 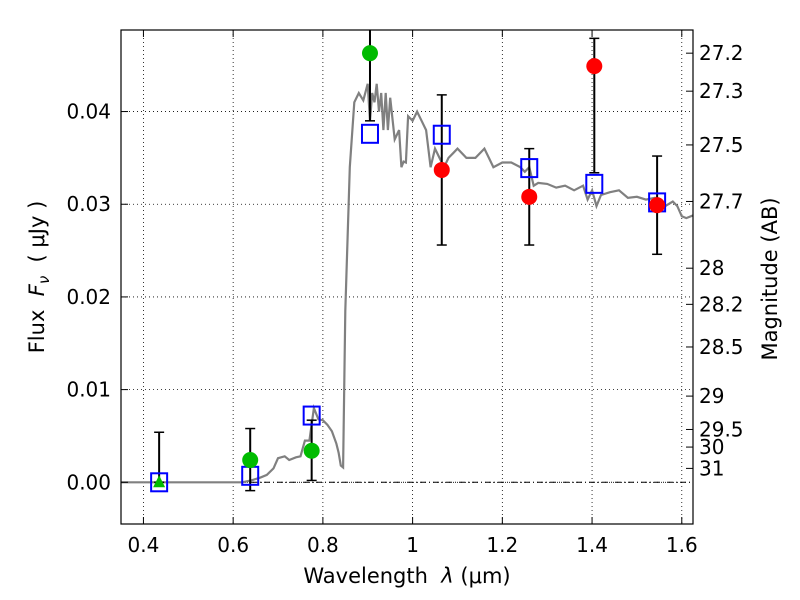 I want to click on y2-tick-label: 30, so click(x=711, y=447).